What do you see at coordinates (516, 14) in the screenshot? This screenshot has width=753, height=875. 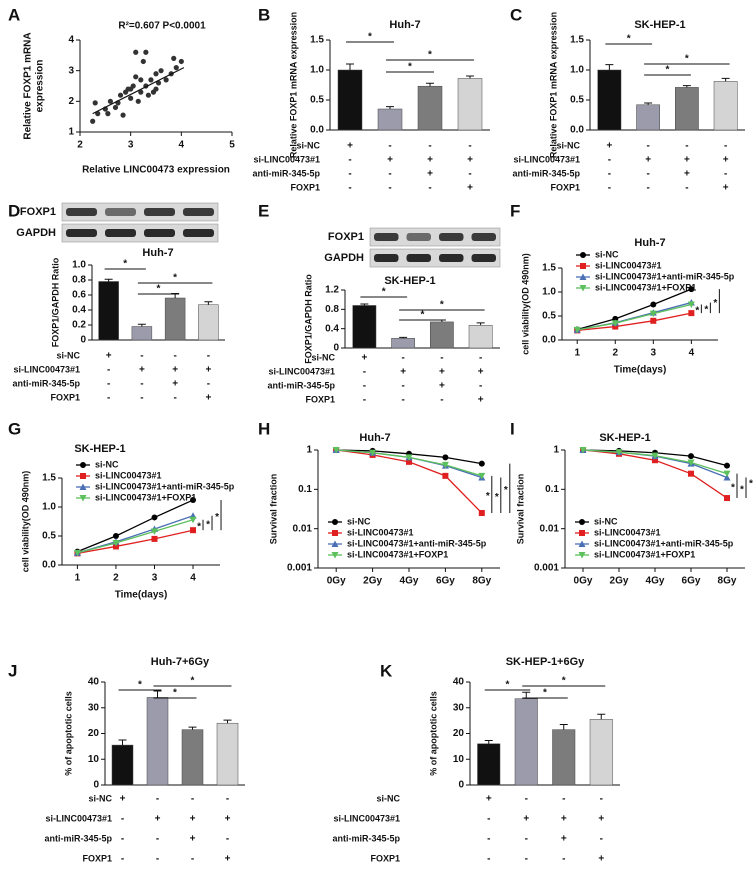 I see `panel-letter: C` at bounding box center [516, 14].